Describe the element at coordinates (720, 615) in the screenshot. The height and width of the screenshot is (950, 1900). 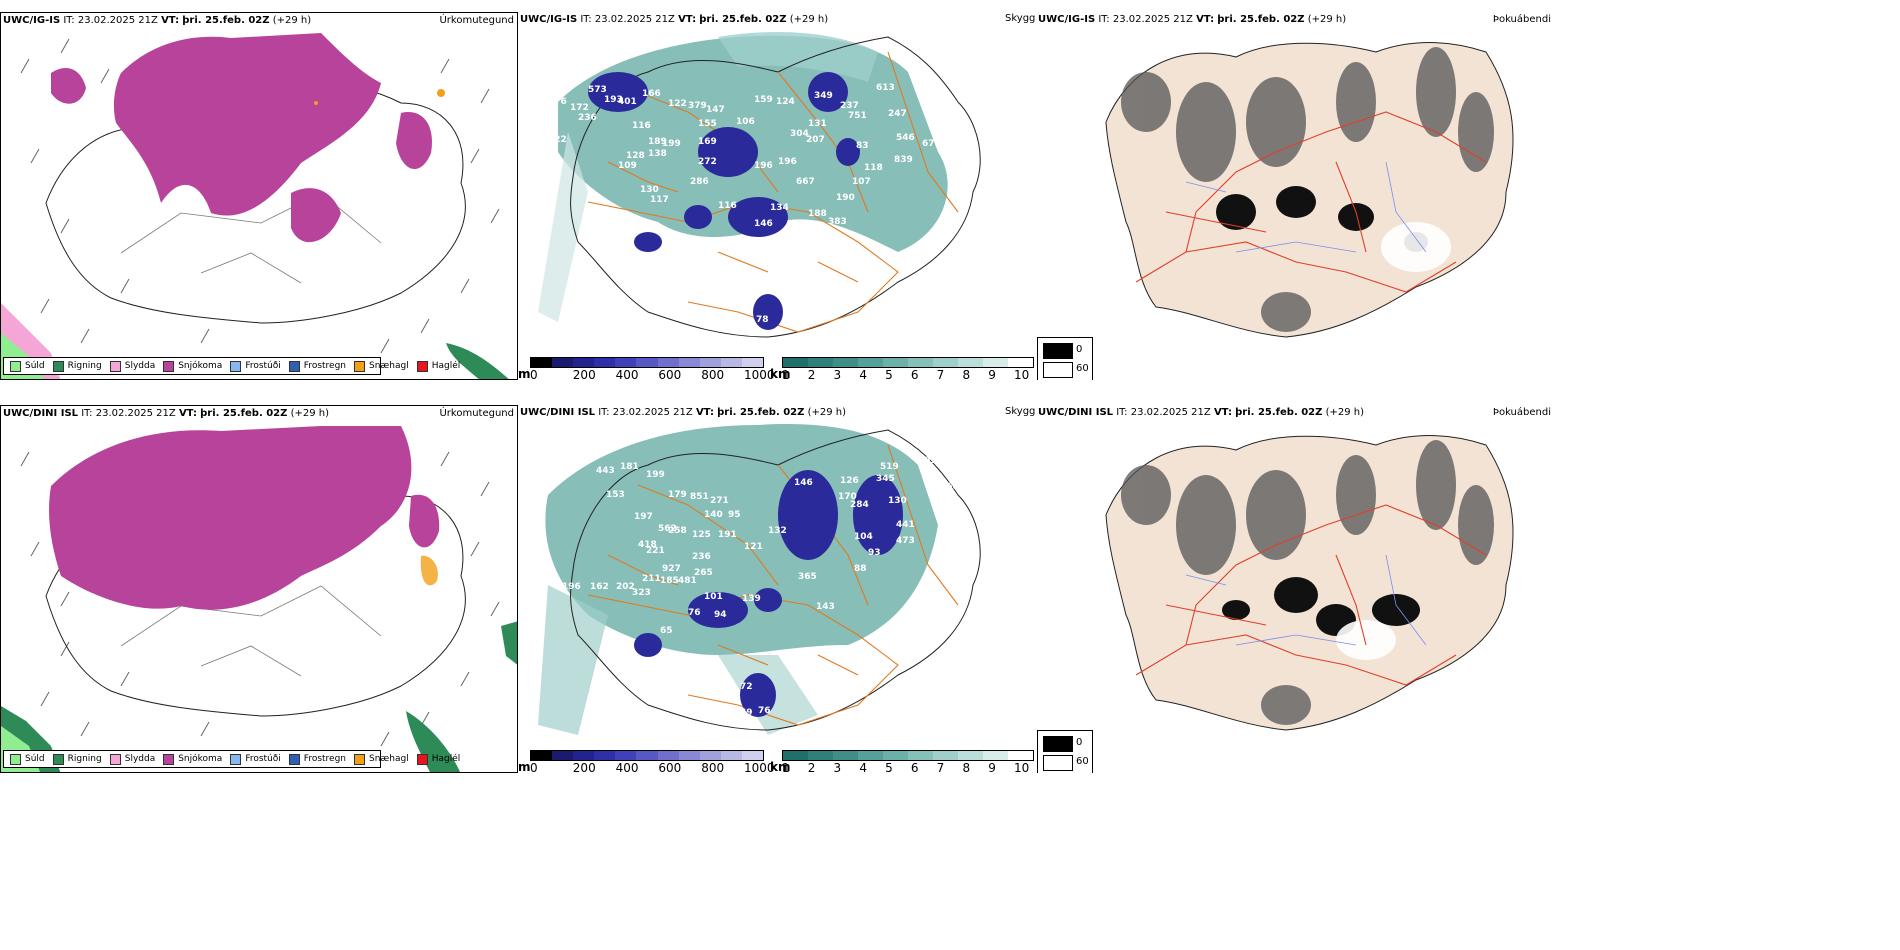
I see `ceiling-label: 94` at that location.